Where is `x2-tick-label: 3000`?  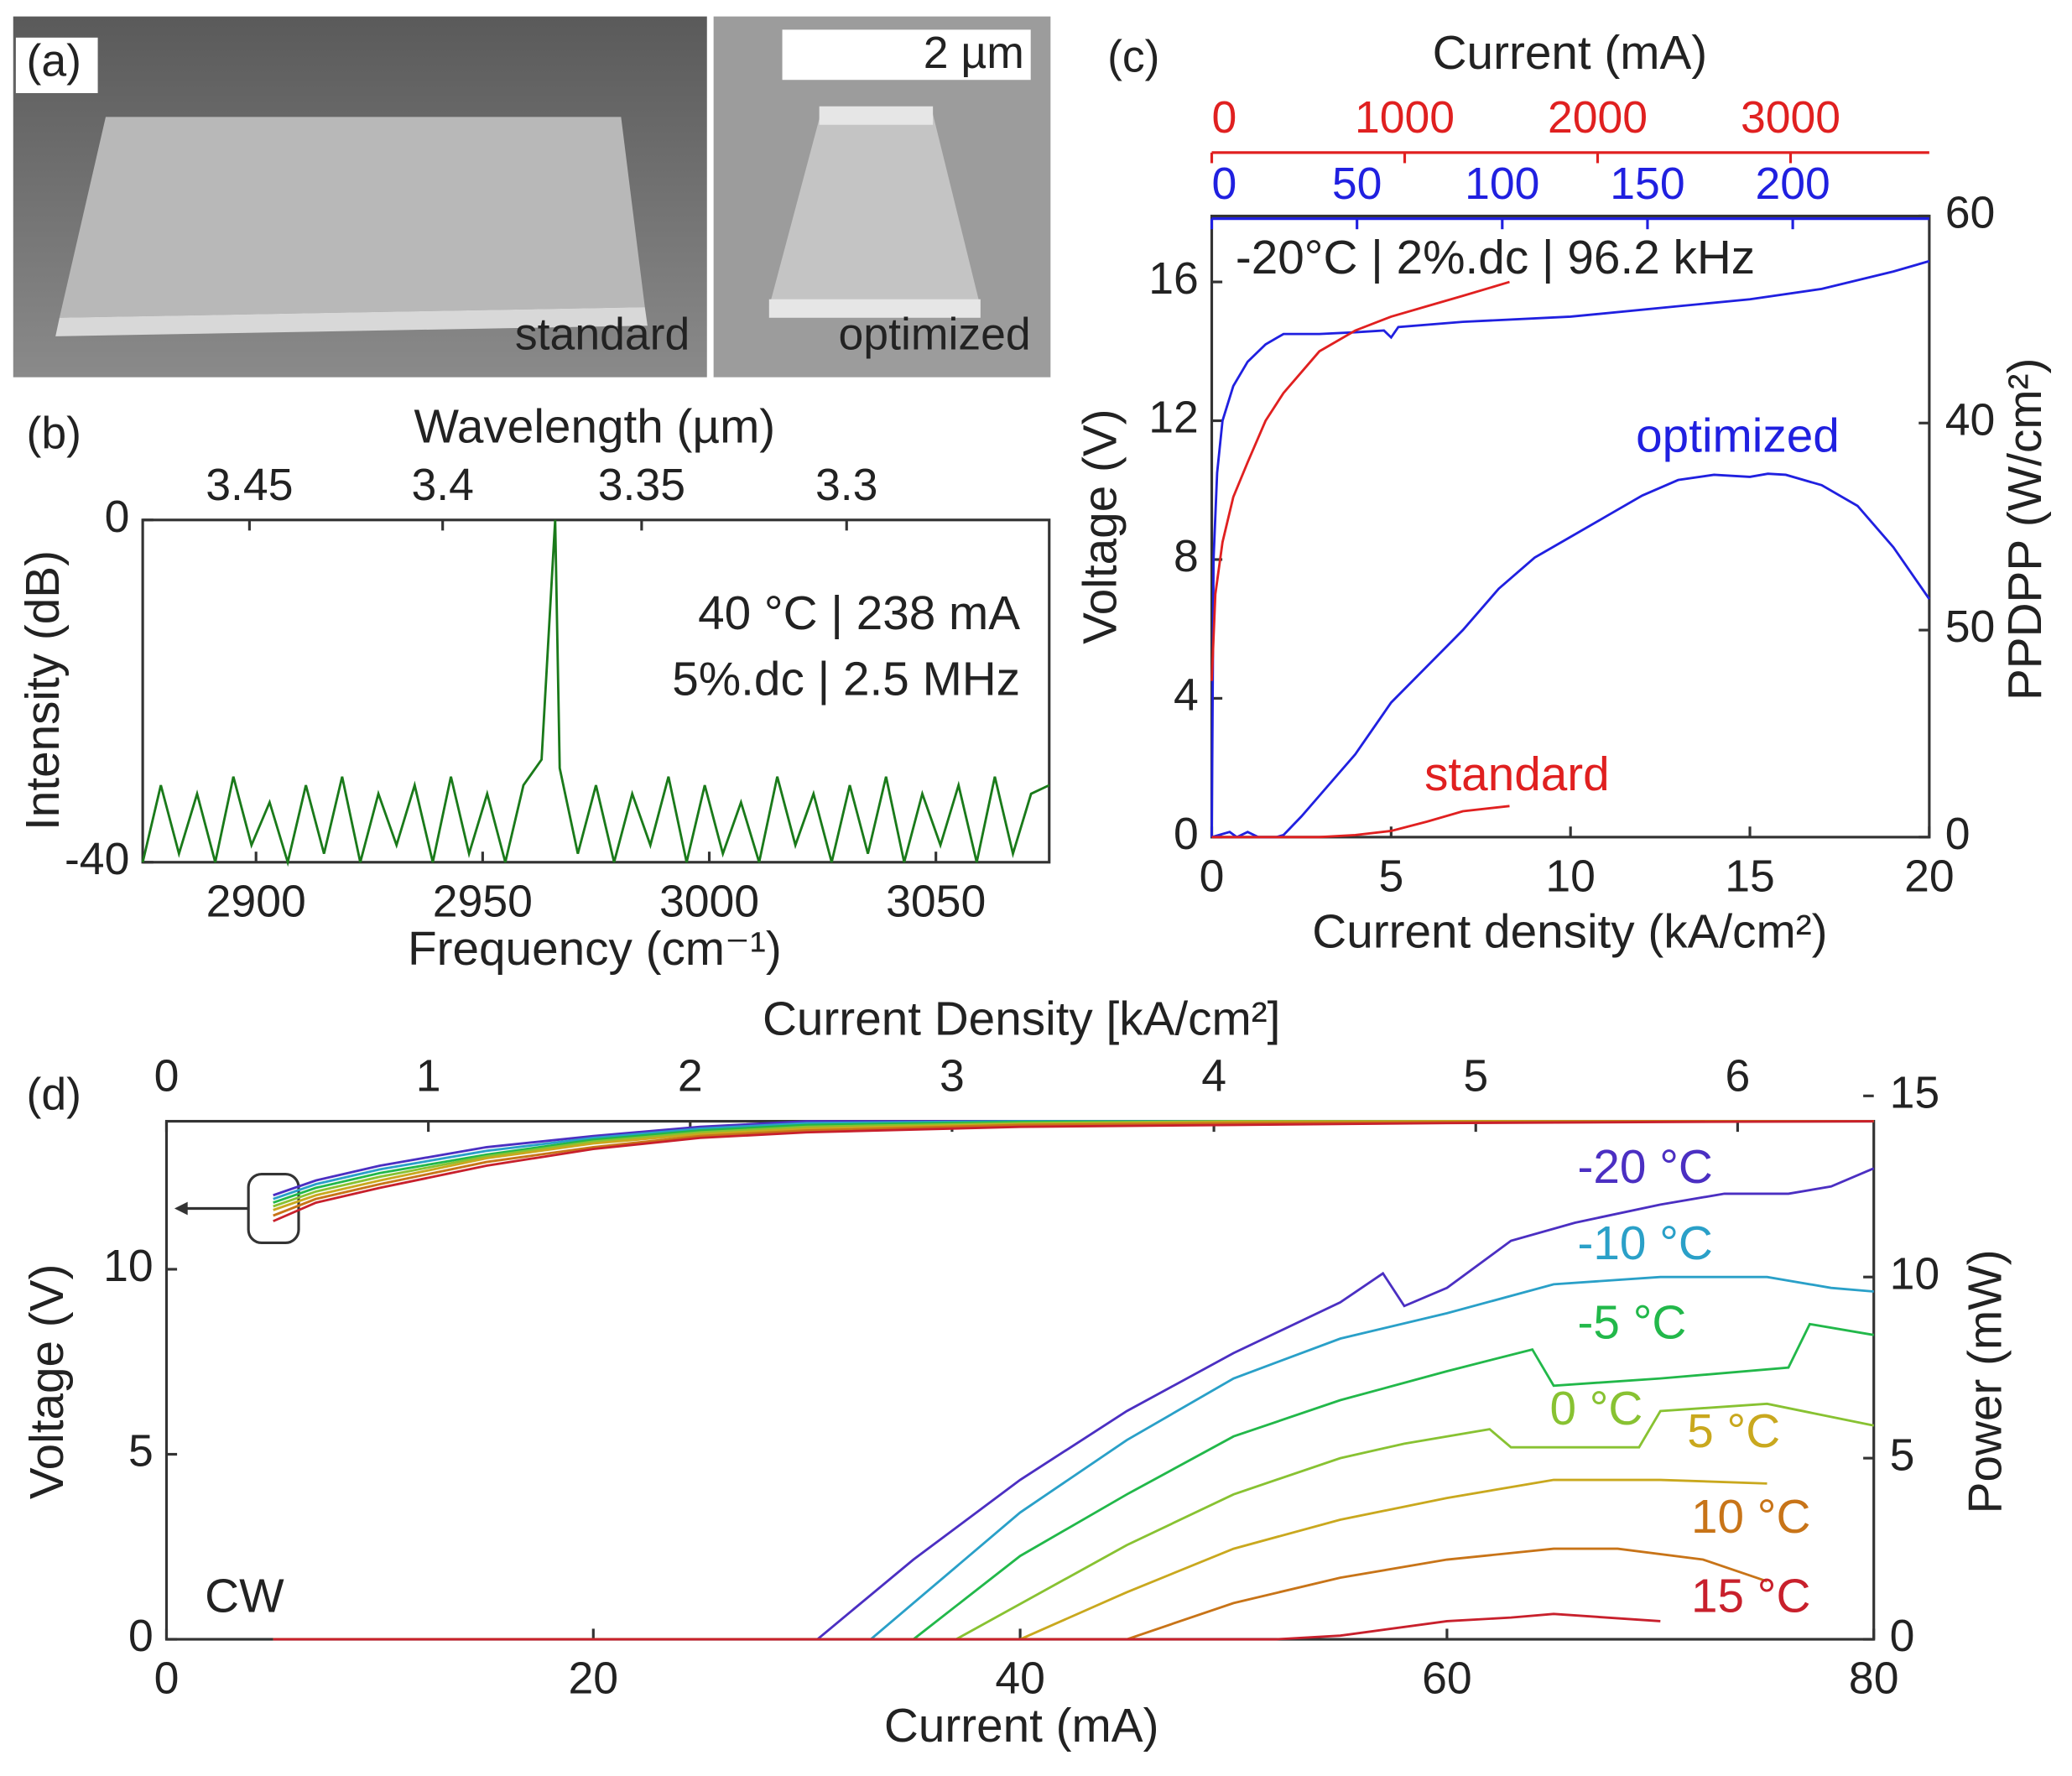
x2-tick-label: 3000 is located at coordinates (1790, 118).